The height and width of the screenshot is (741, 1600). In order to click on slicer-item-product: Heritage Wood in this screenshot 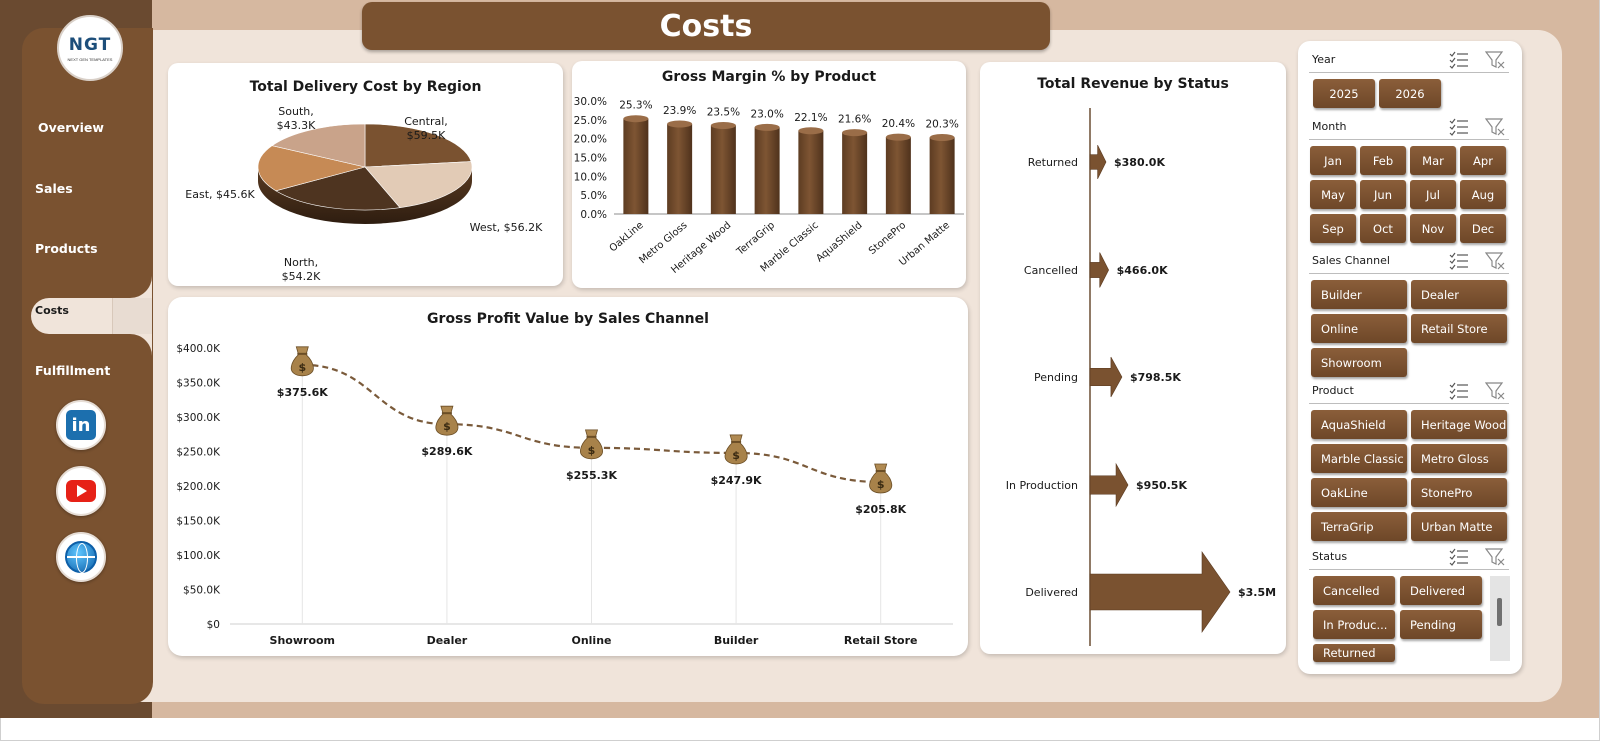, I will do `click(1459, 424)`.